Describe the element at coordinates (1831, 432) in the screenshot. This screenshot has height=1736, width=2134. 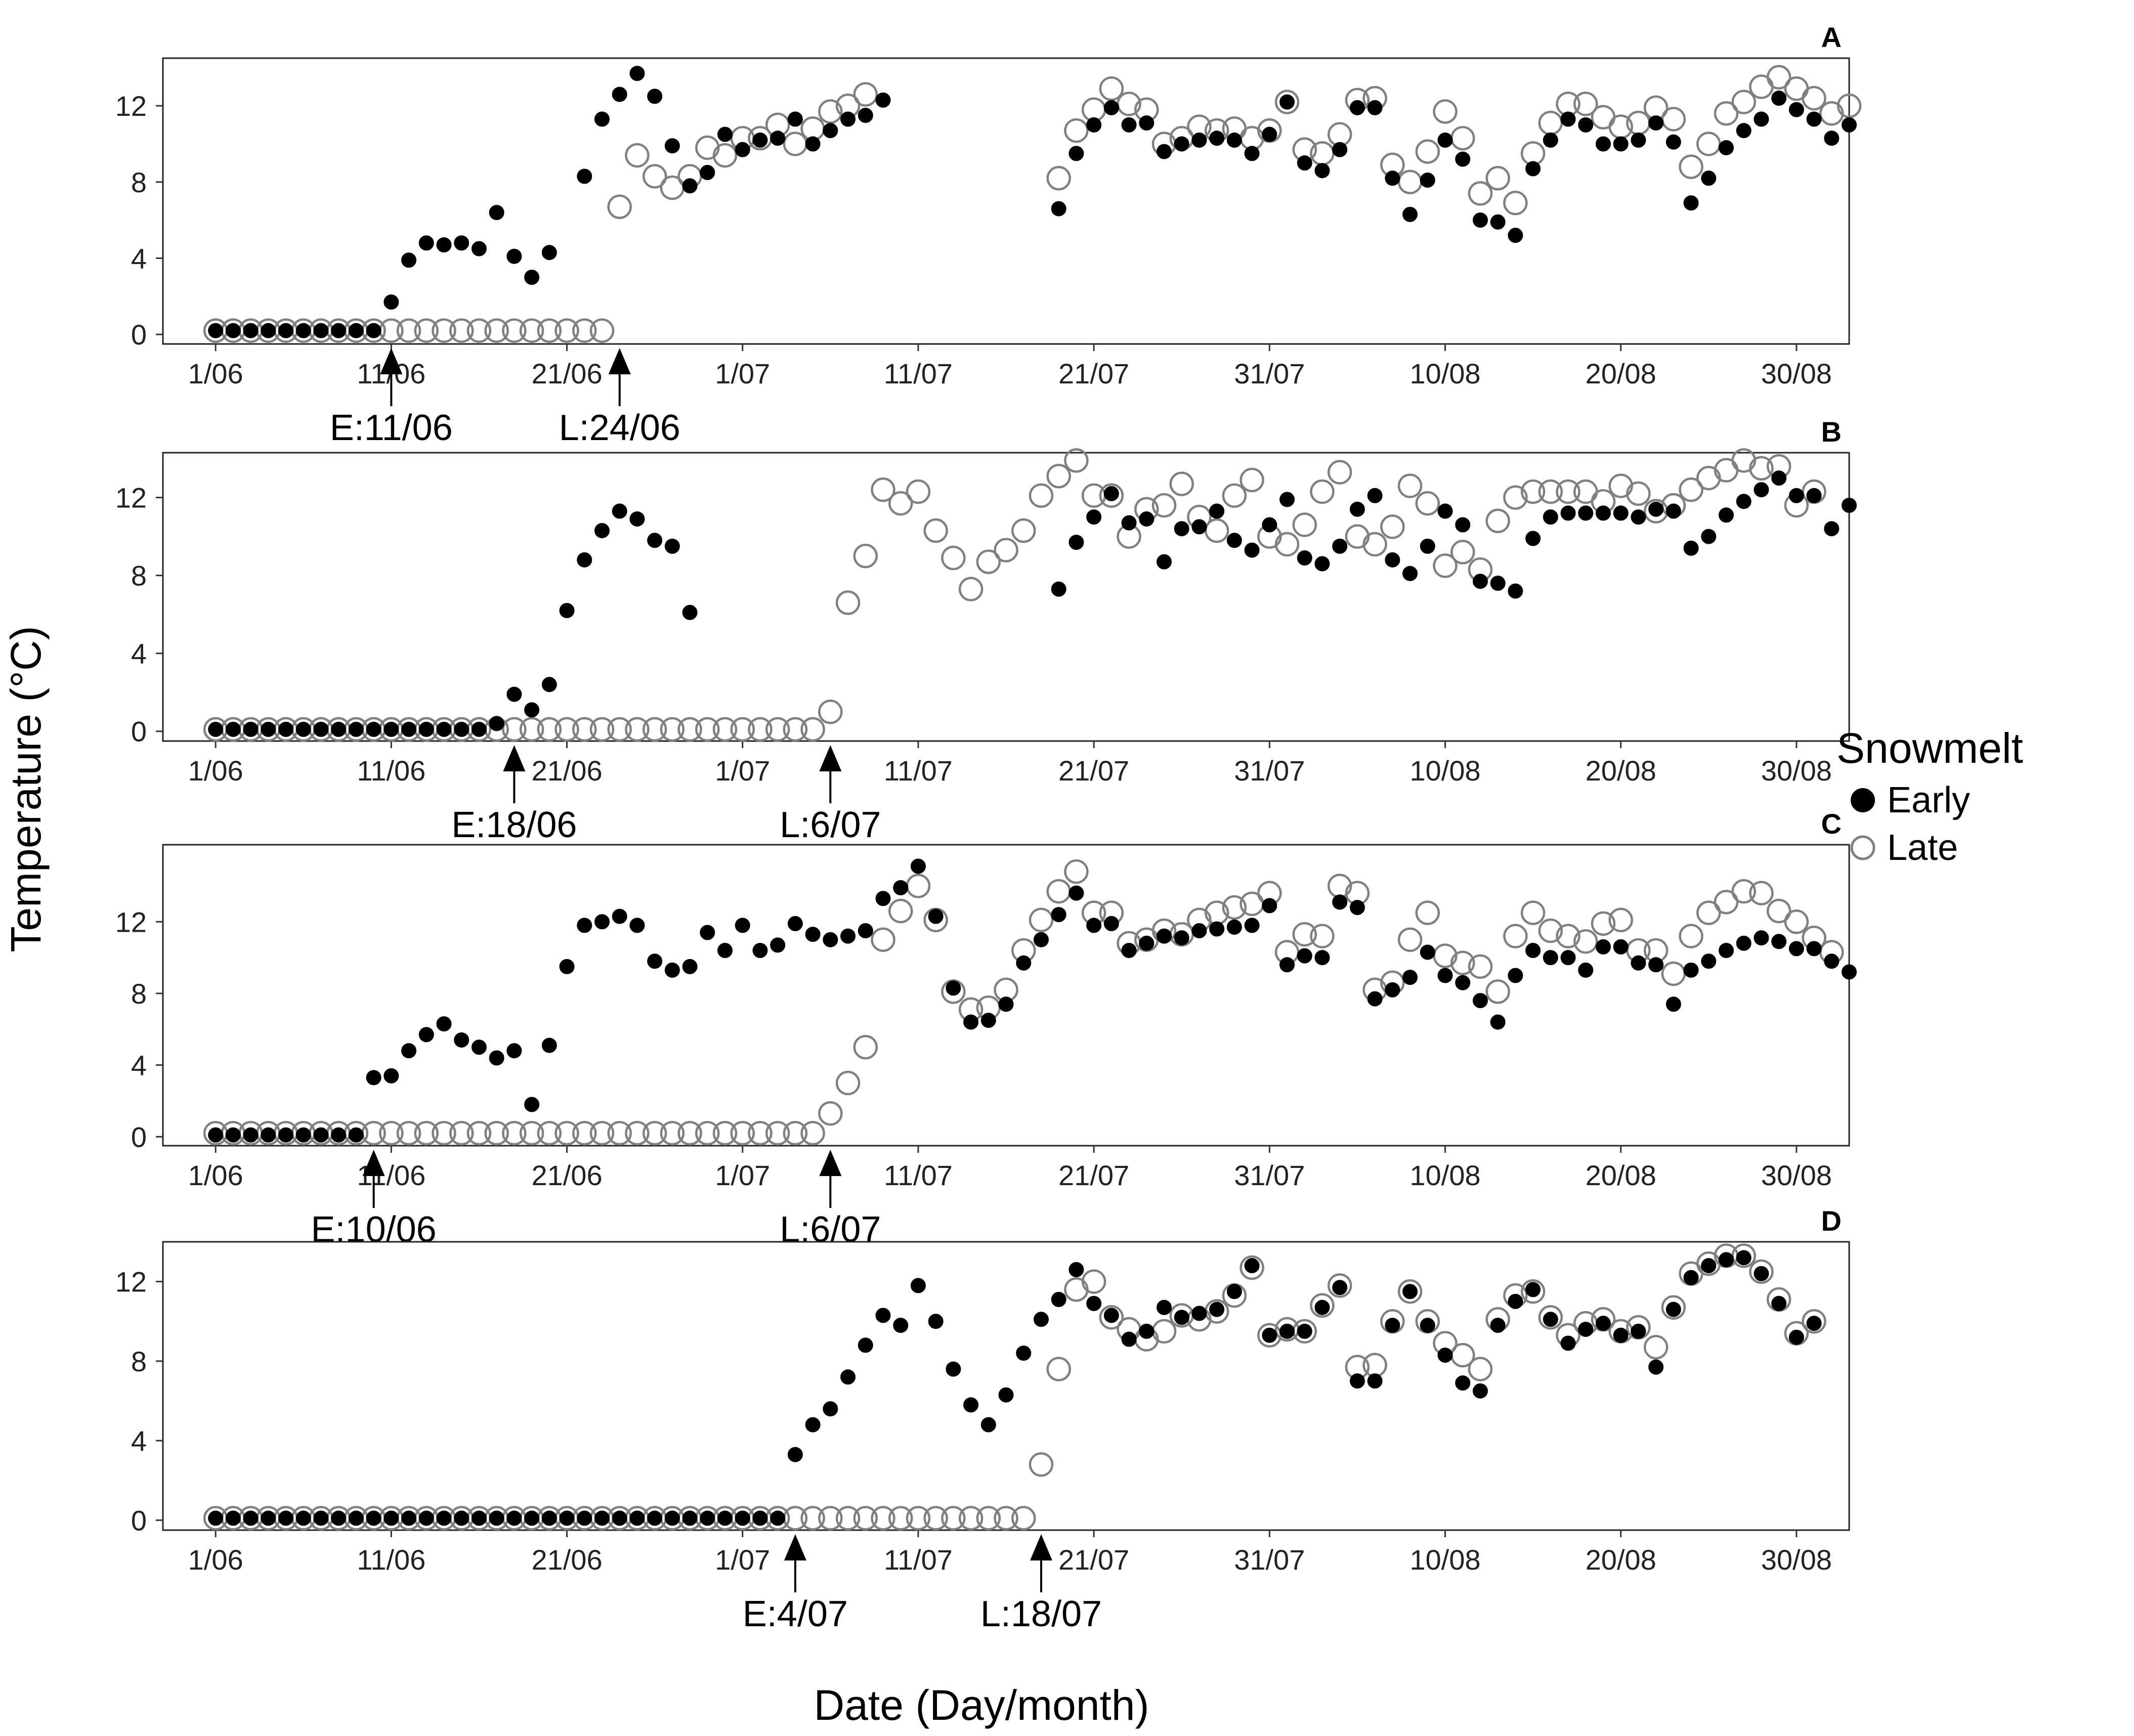
I see `panel-label: B` at that location.